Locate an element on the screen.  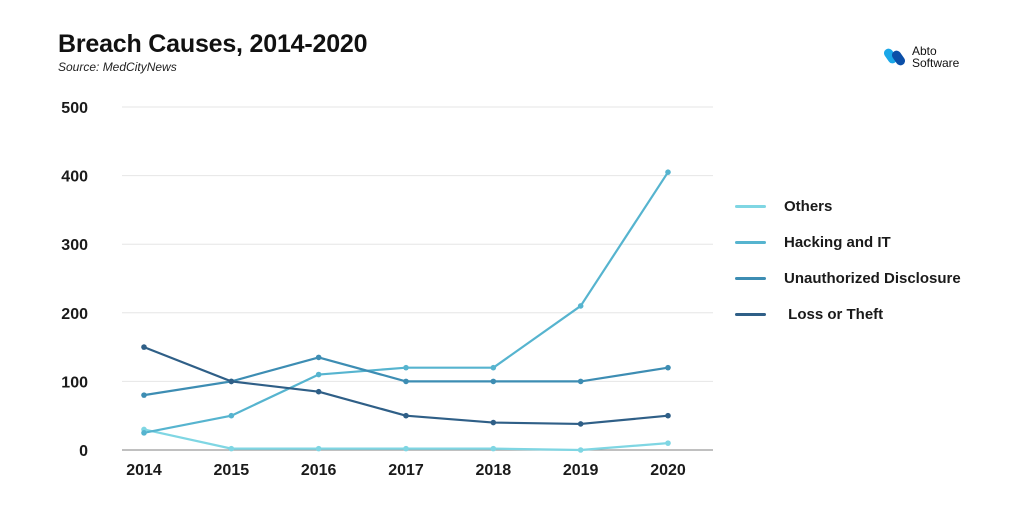
chart-title: Breach Causes, 2014-2020 is located at coordinates (213, 44).